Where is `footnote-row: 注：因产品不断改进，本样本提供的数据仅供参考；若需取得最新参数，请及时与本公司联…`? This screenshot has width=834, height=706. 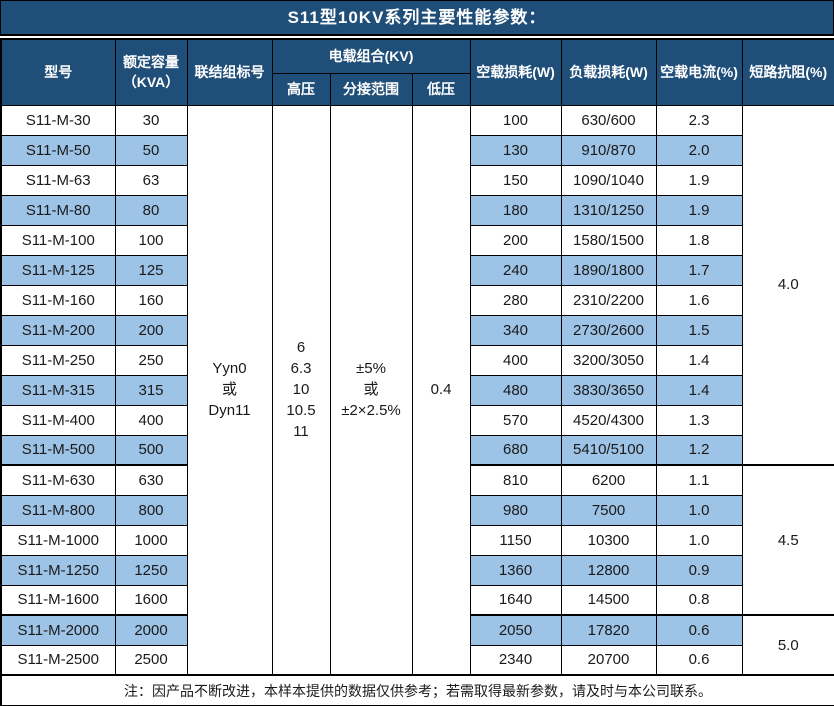 footnote-row: 注：因产品不断改进，本样本提供的数据仅供参考；若需取得最新参数，请及时与本公司联… is located at coordinates (417, 690).